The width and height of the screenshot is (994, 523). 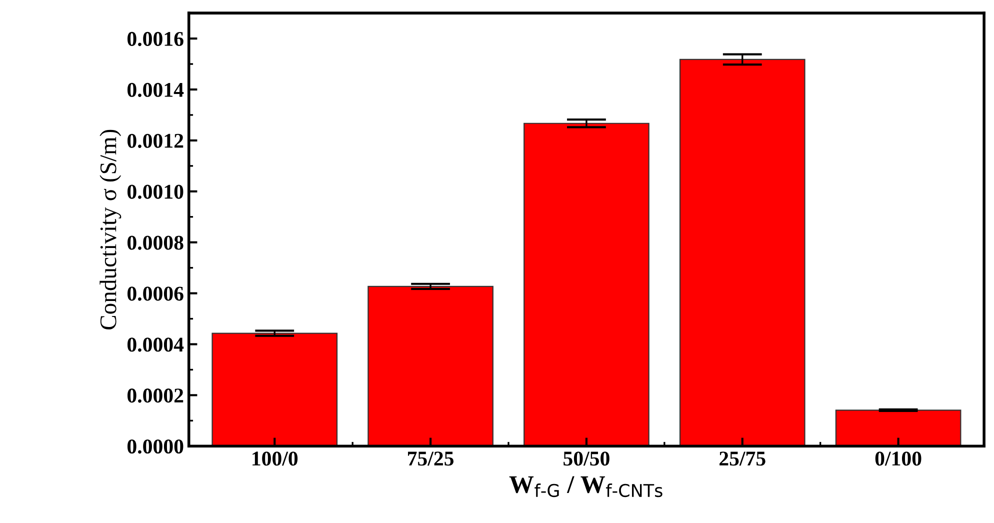 I want to click on y-tick-label: 0.0004, so click(x=156, y=345).